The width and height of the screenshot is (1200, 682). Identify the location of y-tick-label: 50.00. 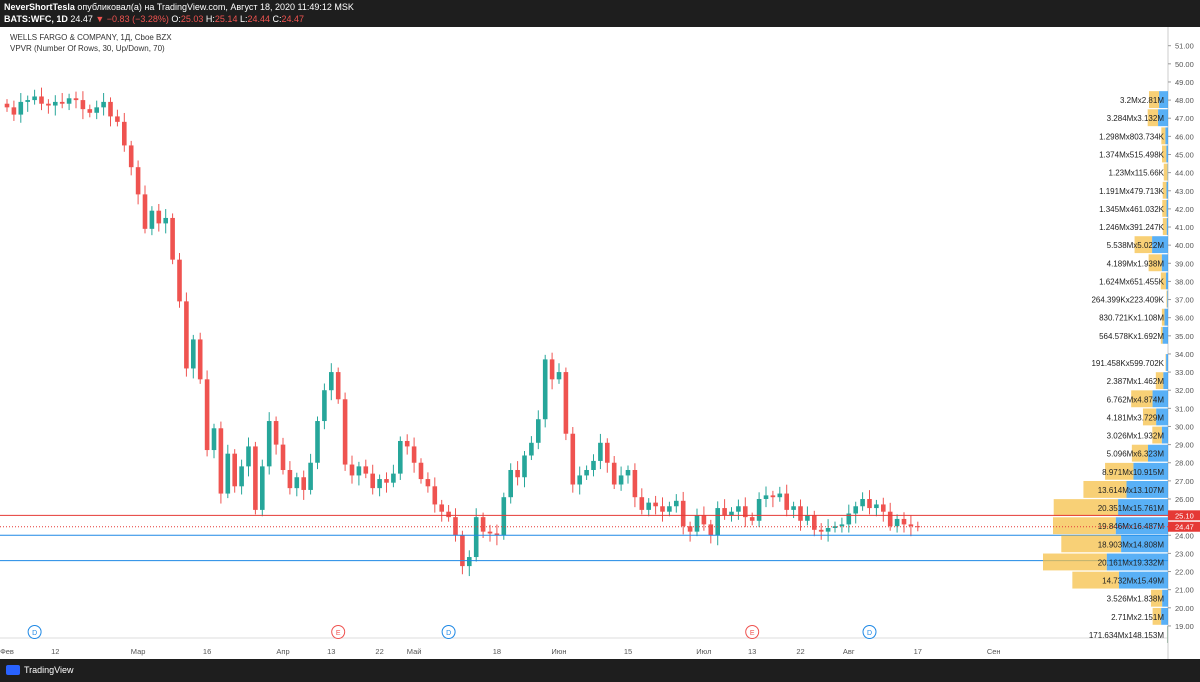
(1184, 64).